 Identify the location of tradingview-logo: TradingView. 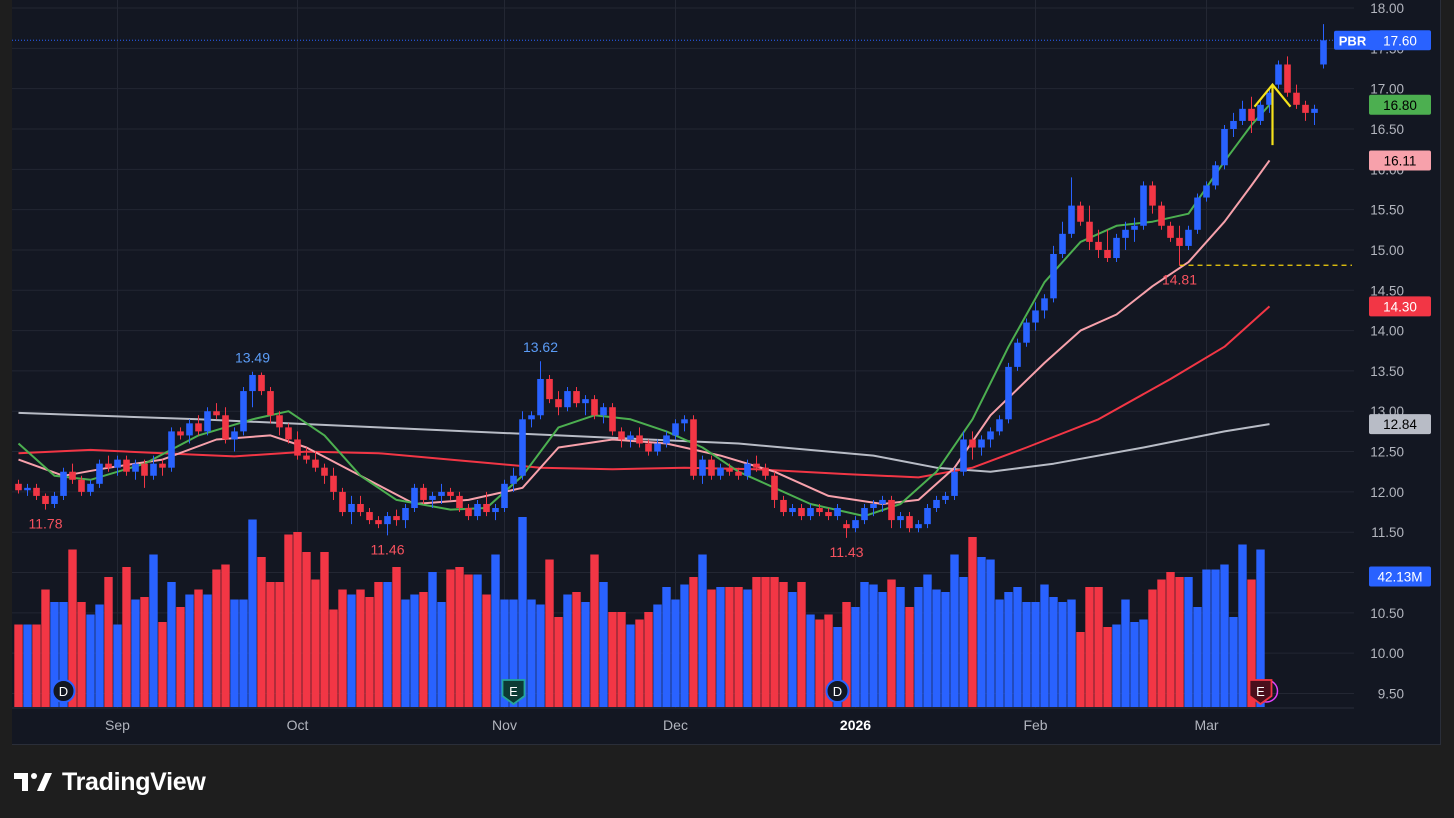
(110, 782).